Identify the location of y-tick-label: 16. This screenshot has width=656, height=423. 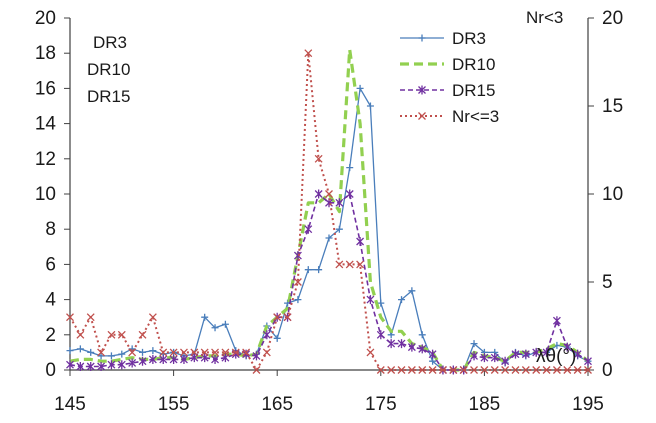
(45, 88).